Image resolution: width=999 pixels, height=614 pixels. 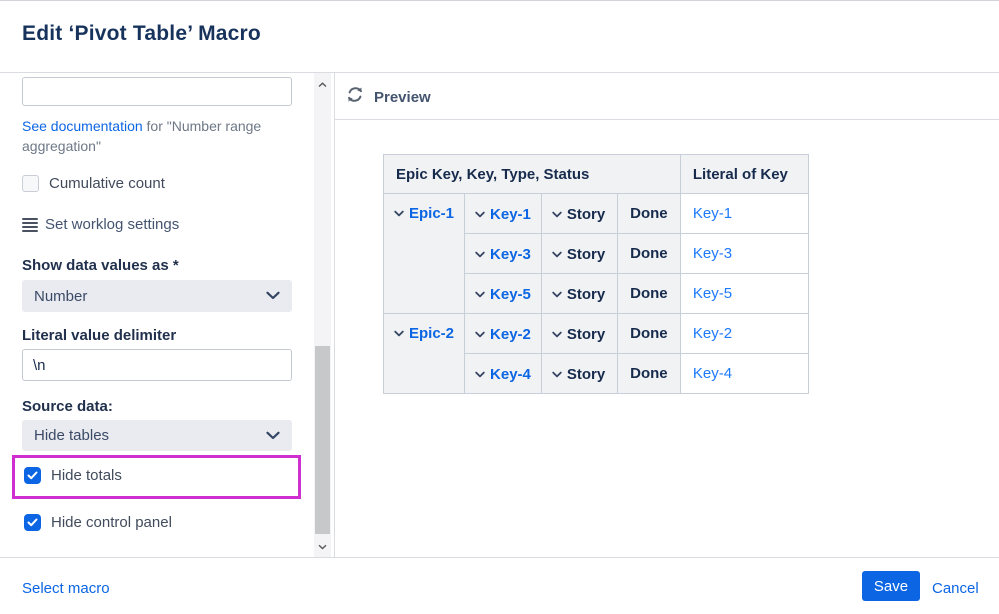 I want to click on hide-control-panel-row: Hide control panel, so click(x=98, y=522).